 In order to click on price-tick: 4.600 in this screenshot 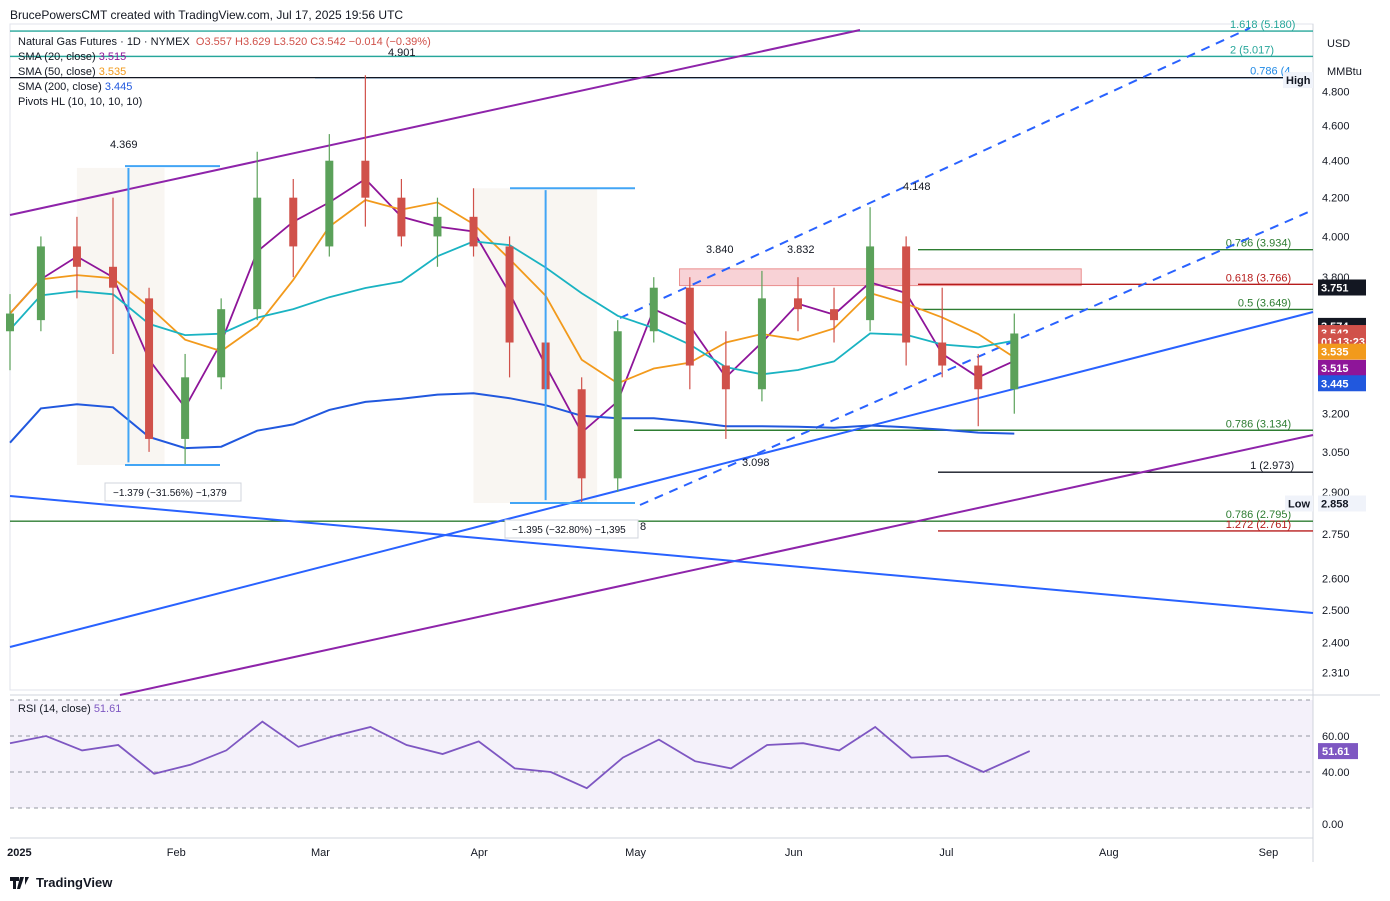, I will do `click(1336, 126)`.